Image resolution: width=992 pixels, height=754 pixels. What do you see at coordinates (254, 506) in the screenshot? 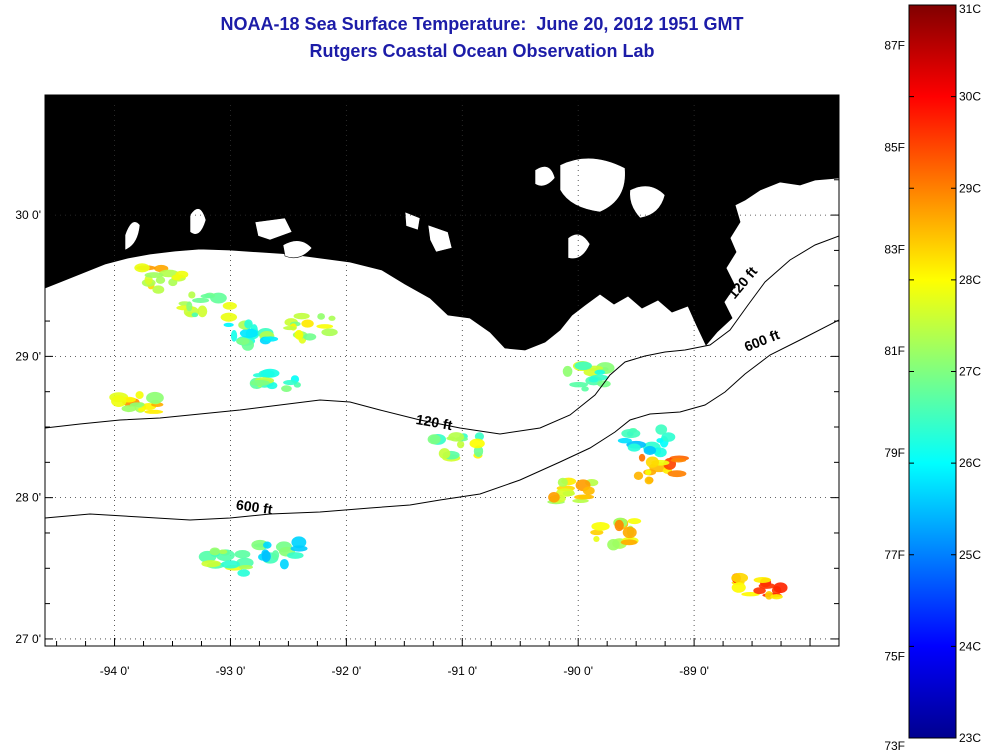
I see `contour-label: 600 ft` at bounding box center [254, 506].